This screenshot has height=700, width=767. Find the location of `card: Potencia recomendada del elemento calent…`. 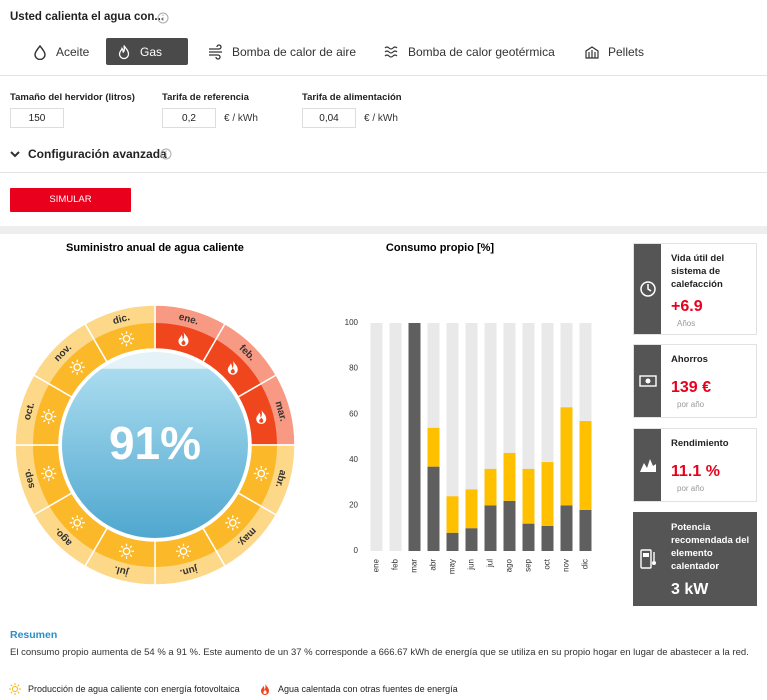

card: Potencia recomendada del elemento calent… is located at coordinates (695, 559).